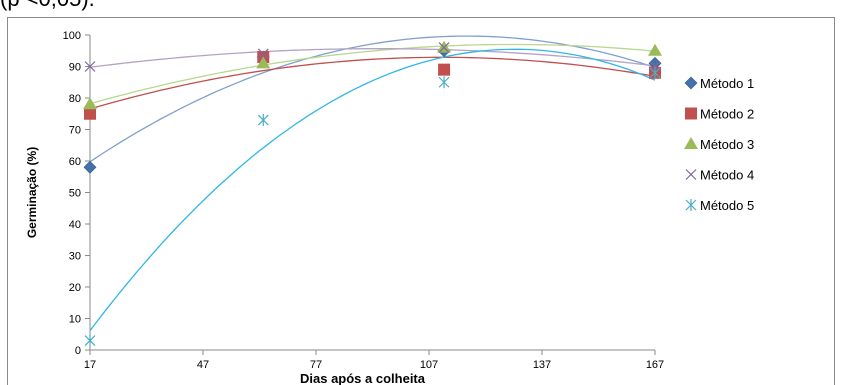 The height and width of the screenshot is (385, 841). What do you see at coordinates (727, 175) in the screenshot?
I see `legend-label-series-4: Método 4` at bounding box center [727, 175].